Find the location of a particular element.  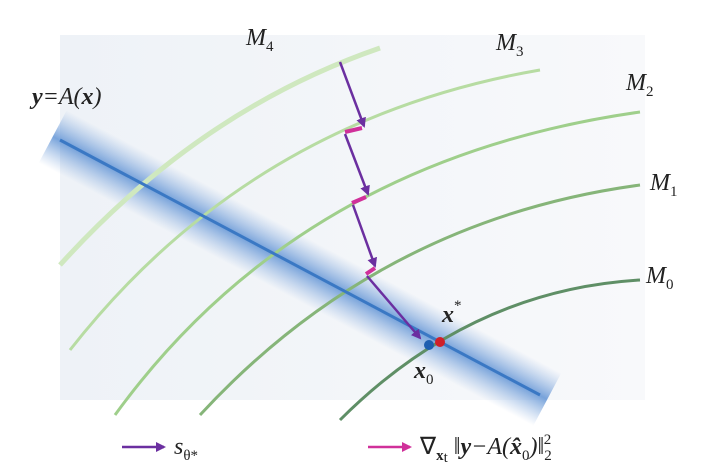

manifold-label: M4 is located at coordinates (259, 40).